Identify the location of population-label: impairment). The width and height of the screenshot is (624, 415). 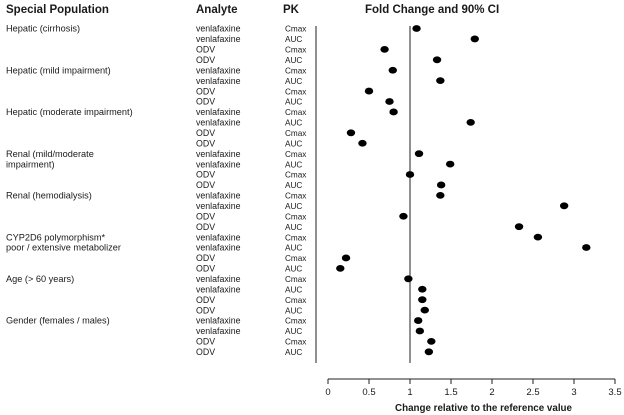
(30, 164).